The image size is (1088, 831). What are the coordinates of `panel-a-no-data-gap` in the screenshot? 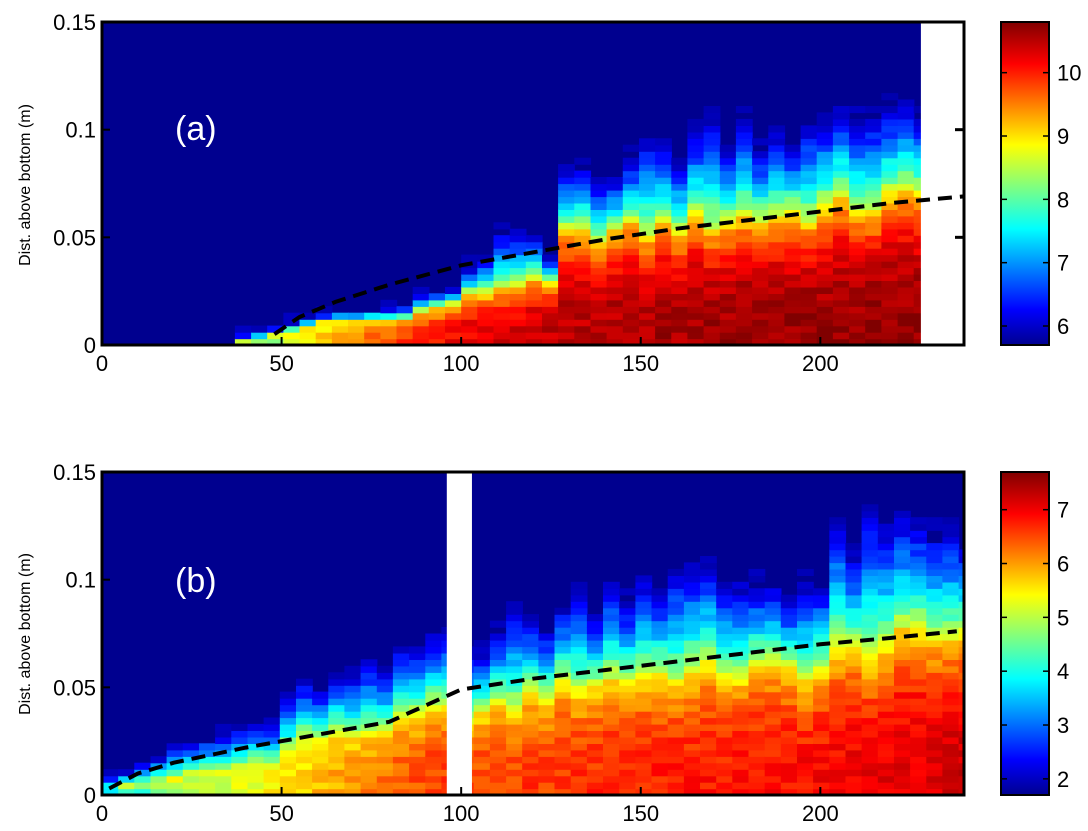 It's located at (942, 183).